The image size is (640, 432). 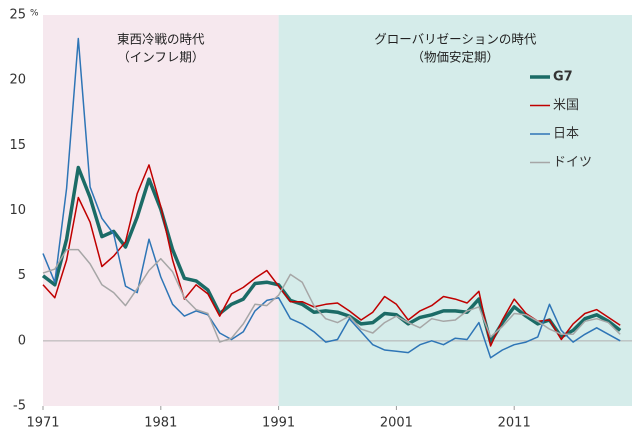 I want to click on x-tick-label: 1971, so click(x=42, y=423).